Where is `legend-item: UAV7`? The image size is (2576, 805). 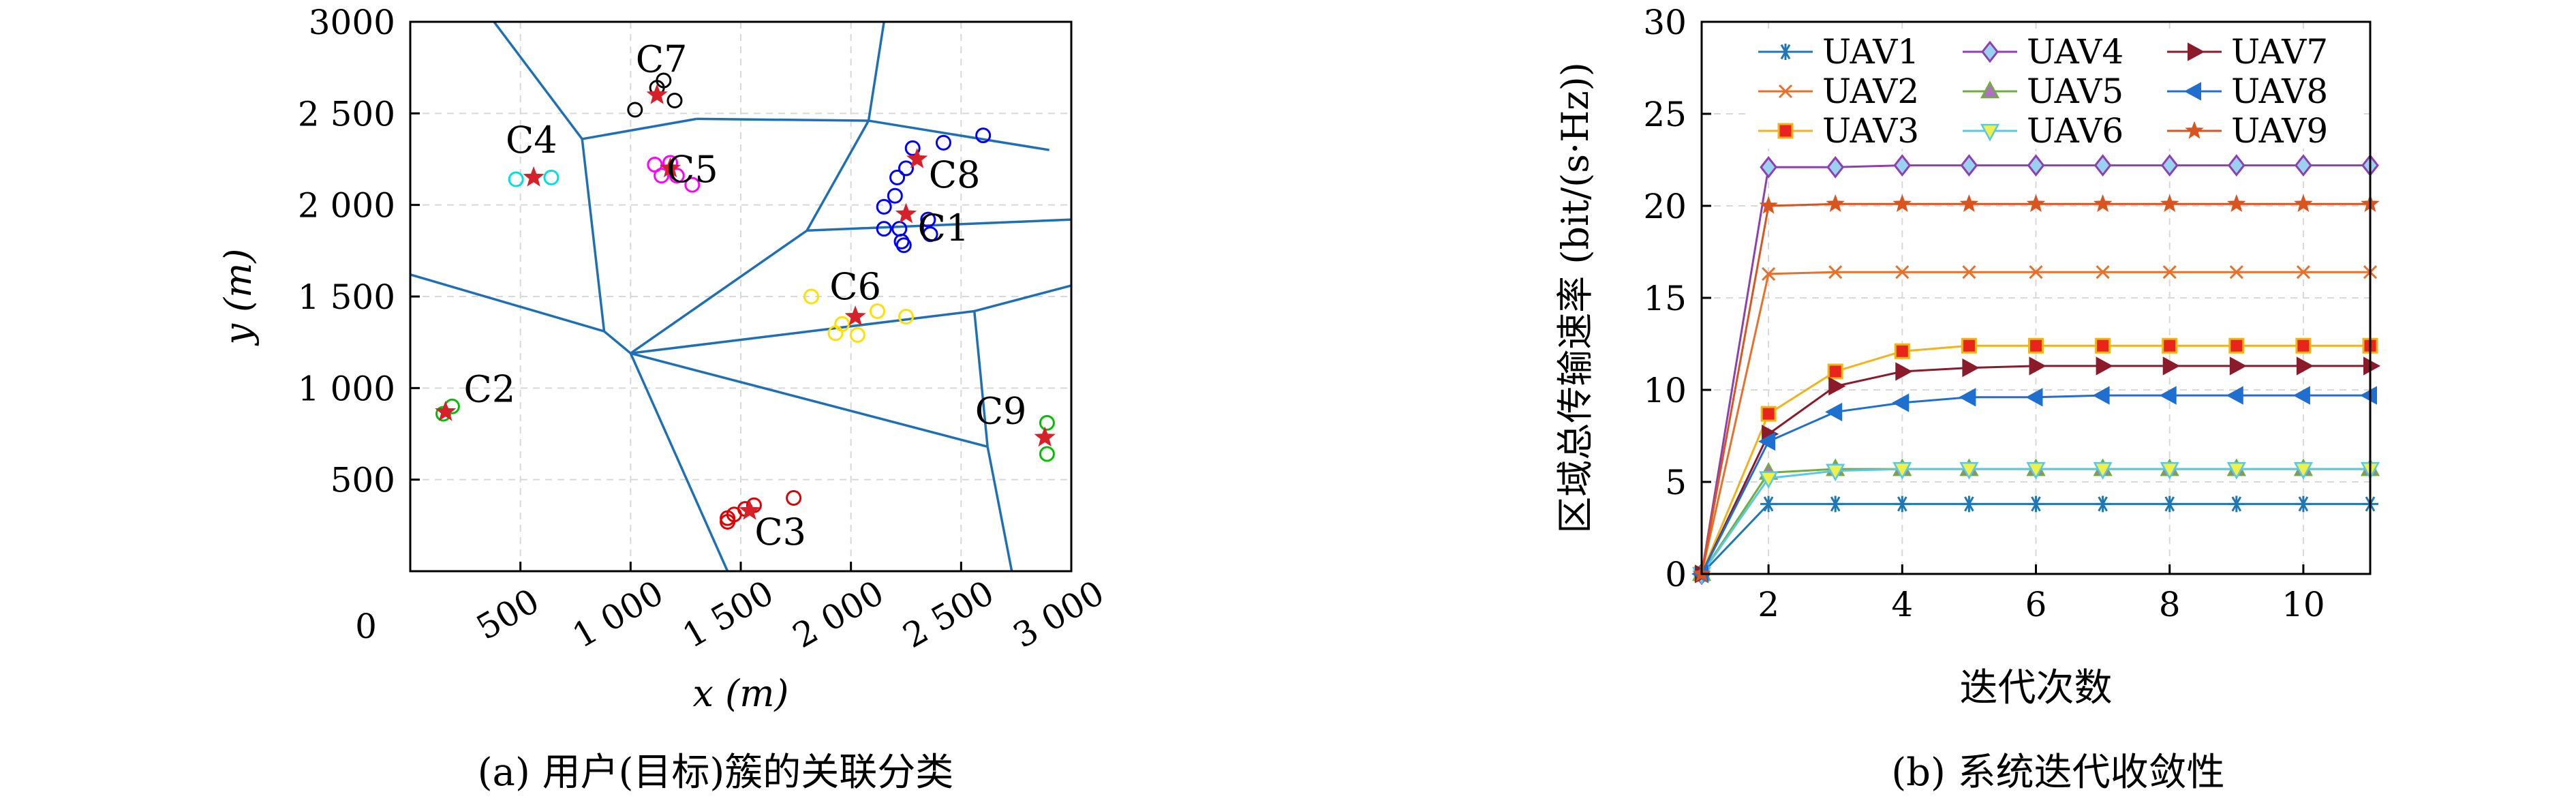
legend-item: UAV7 is located at coordinates (2247, 52).